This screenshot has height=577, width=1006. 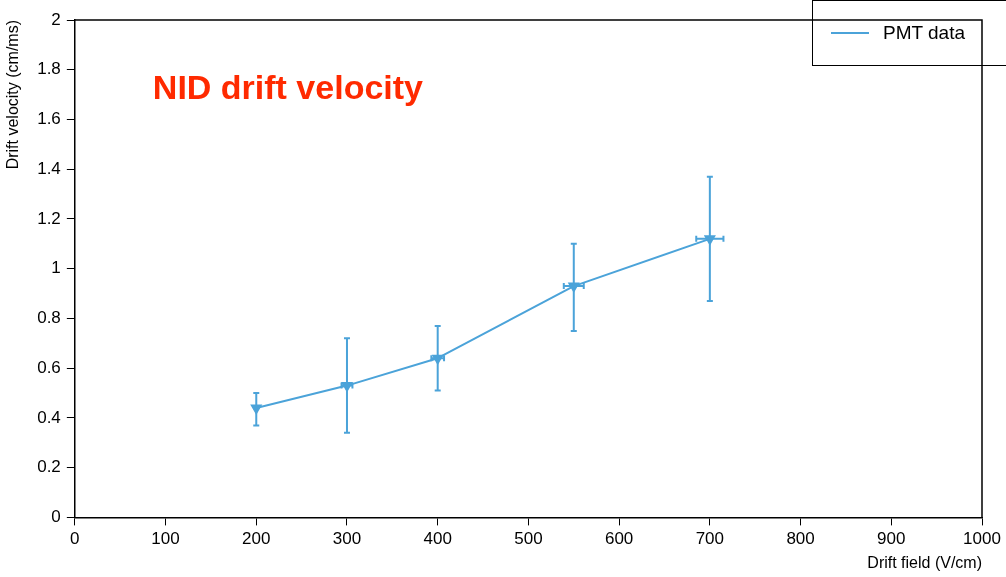 I want to click on x-axis-title: Drift field (V/cm), so click(x=924, y=562).